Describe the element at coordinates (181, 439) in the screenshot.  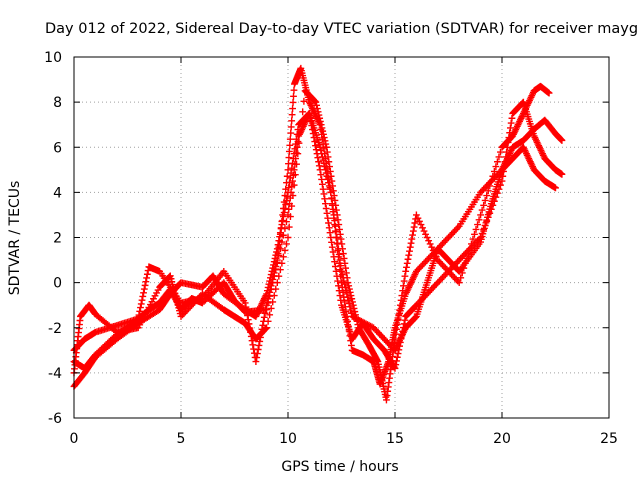
I see `x-tick-label: 5` at that location.